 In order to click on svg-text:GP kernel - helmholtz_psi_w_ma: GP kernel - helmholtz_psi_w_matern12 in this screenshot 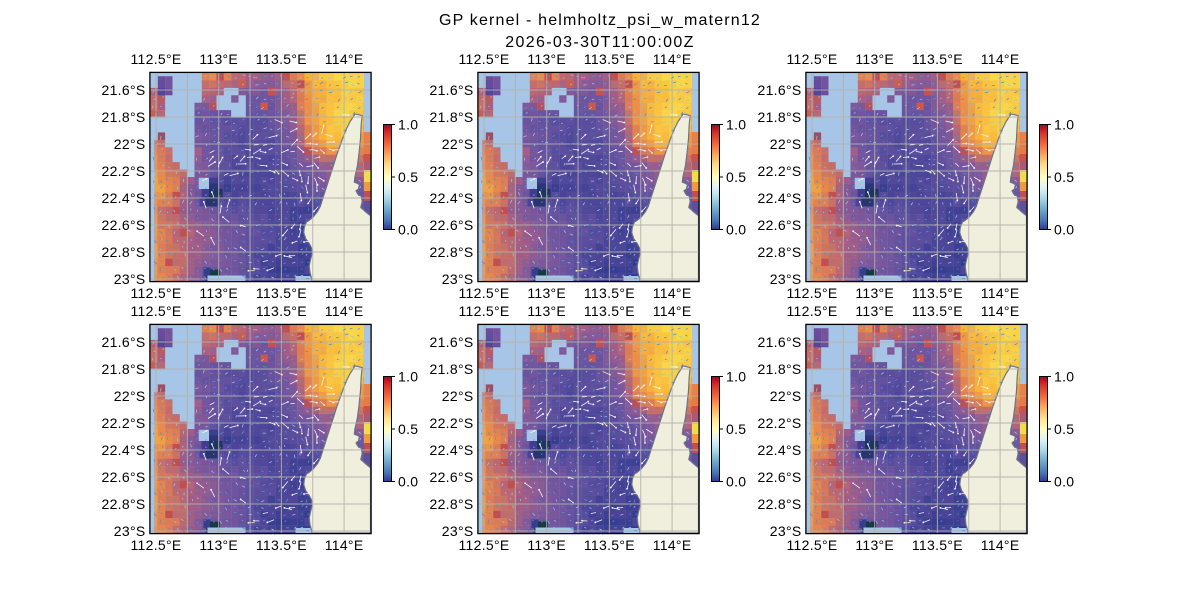, I will do `click(600, 20)`.